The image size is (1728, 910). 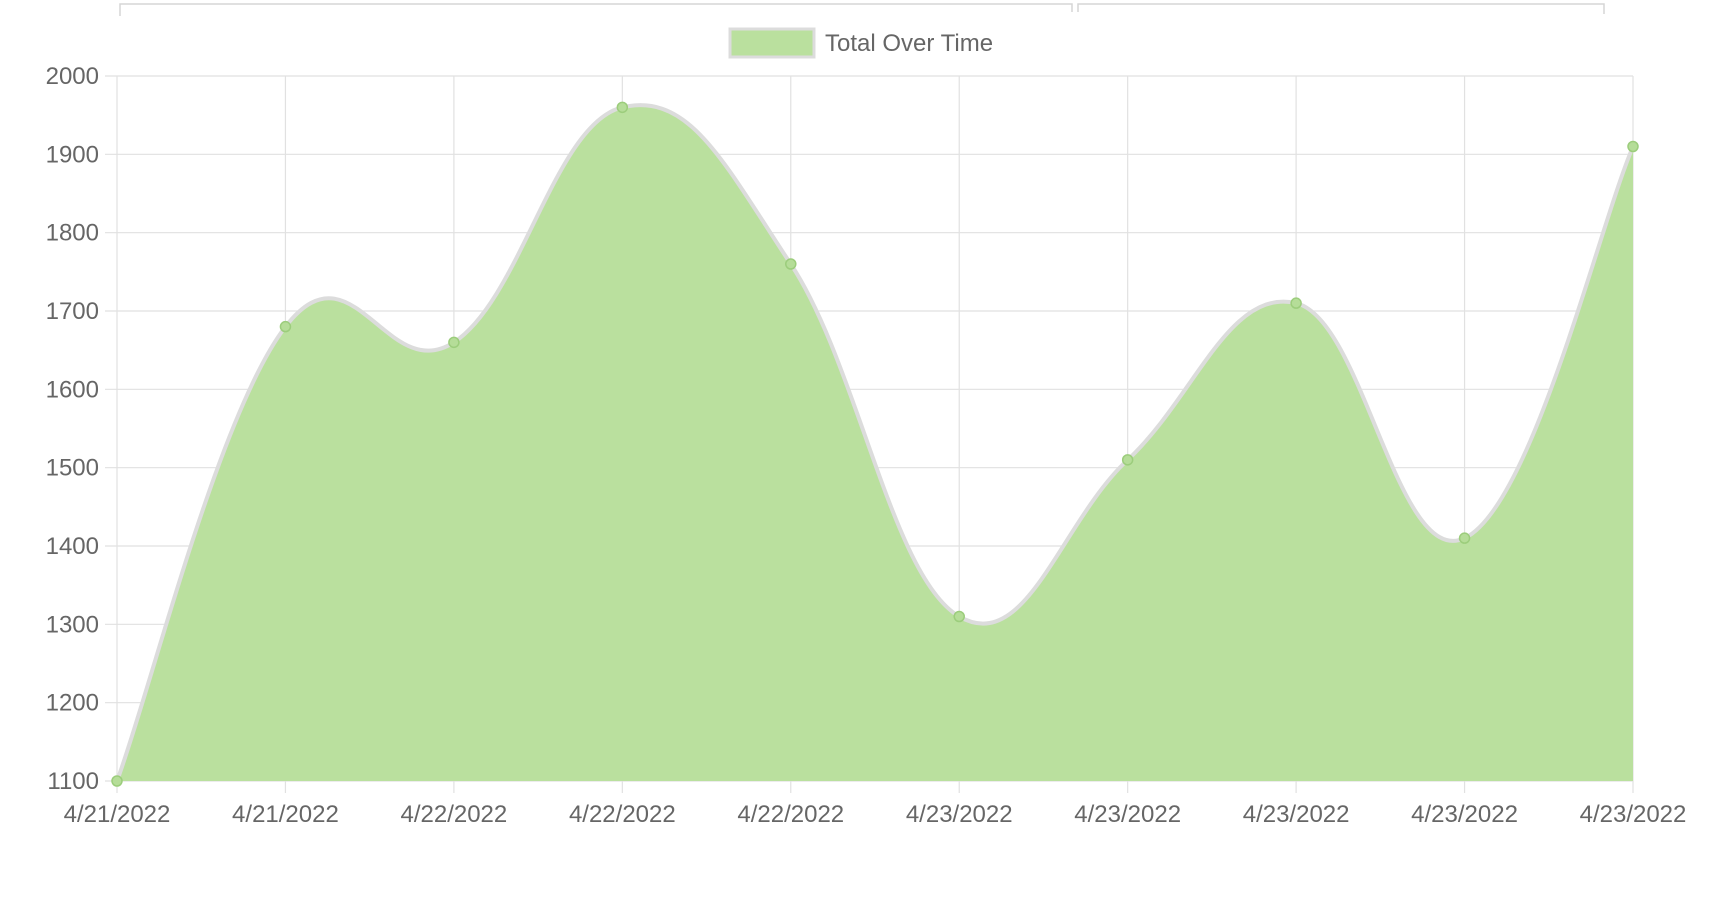 I want to click on y-tick-label: 1700, so click(x=72, y=311).